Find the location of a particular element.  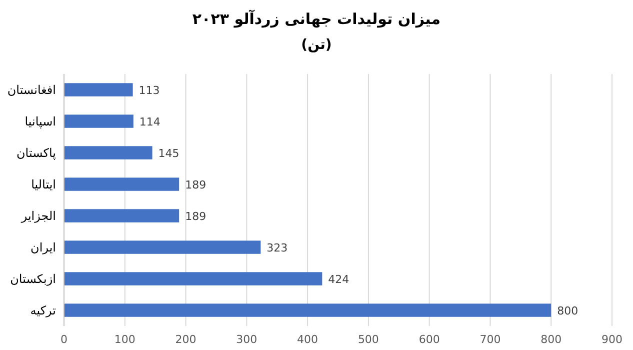

chart-subtitle: (تن) is located at coordinates (316, 45).